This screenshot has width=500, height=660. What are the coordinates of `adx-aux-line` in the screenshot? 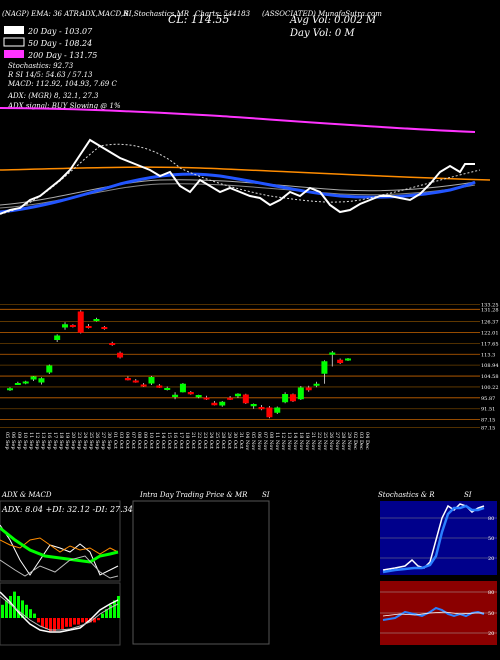 It's located at (59, 567).